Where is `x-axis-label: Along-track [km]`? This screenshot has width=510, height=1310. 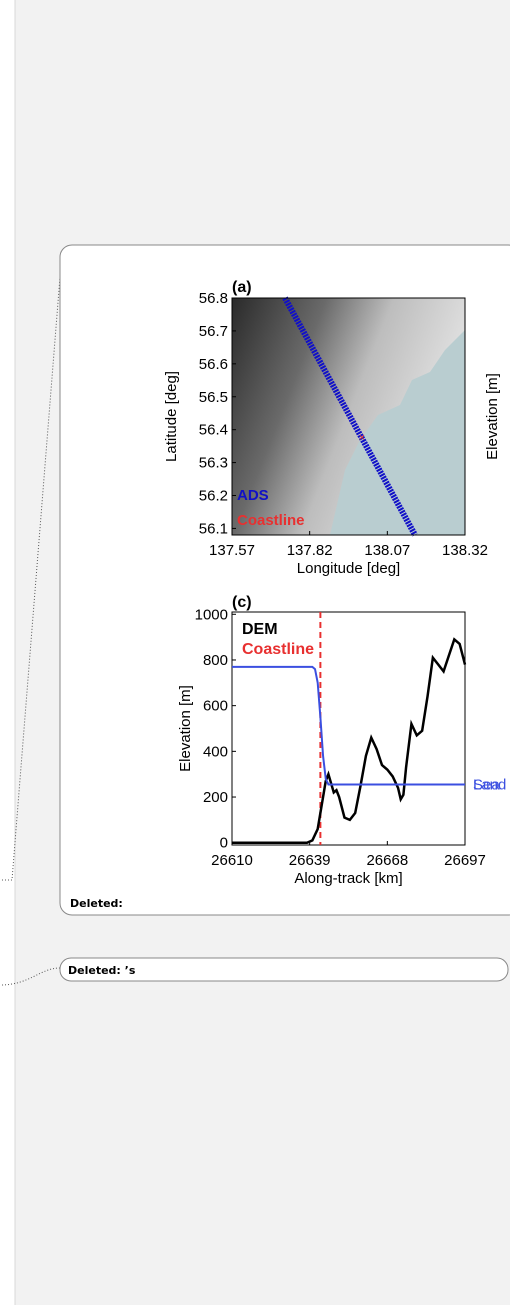
x-axis-label: Along-track [km] is located at coordinates (348, 878).